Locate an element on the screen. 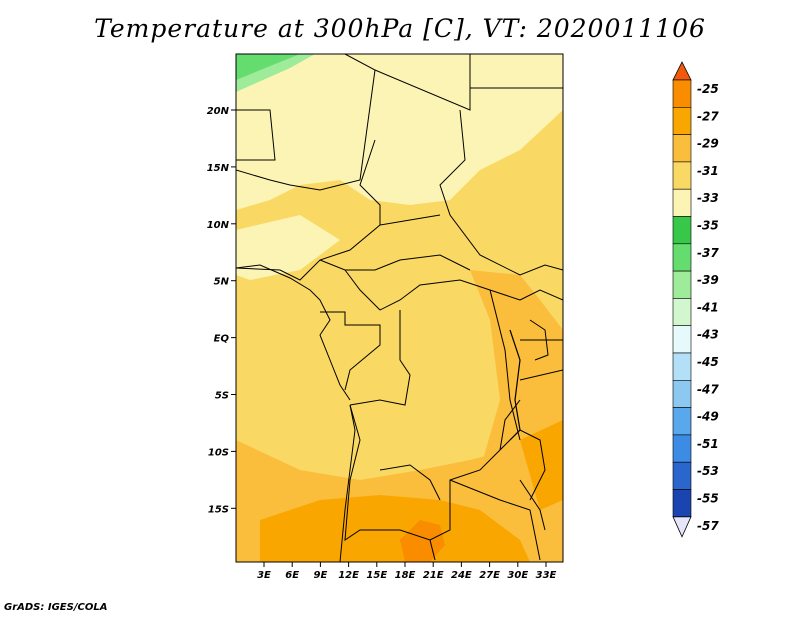  colorbar-label: -37 is located at coordinates (708, 253).